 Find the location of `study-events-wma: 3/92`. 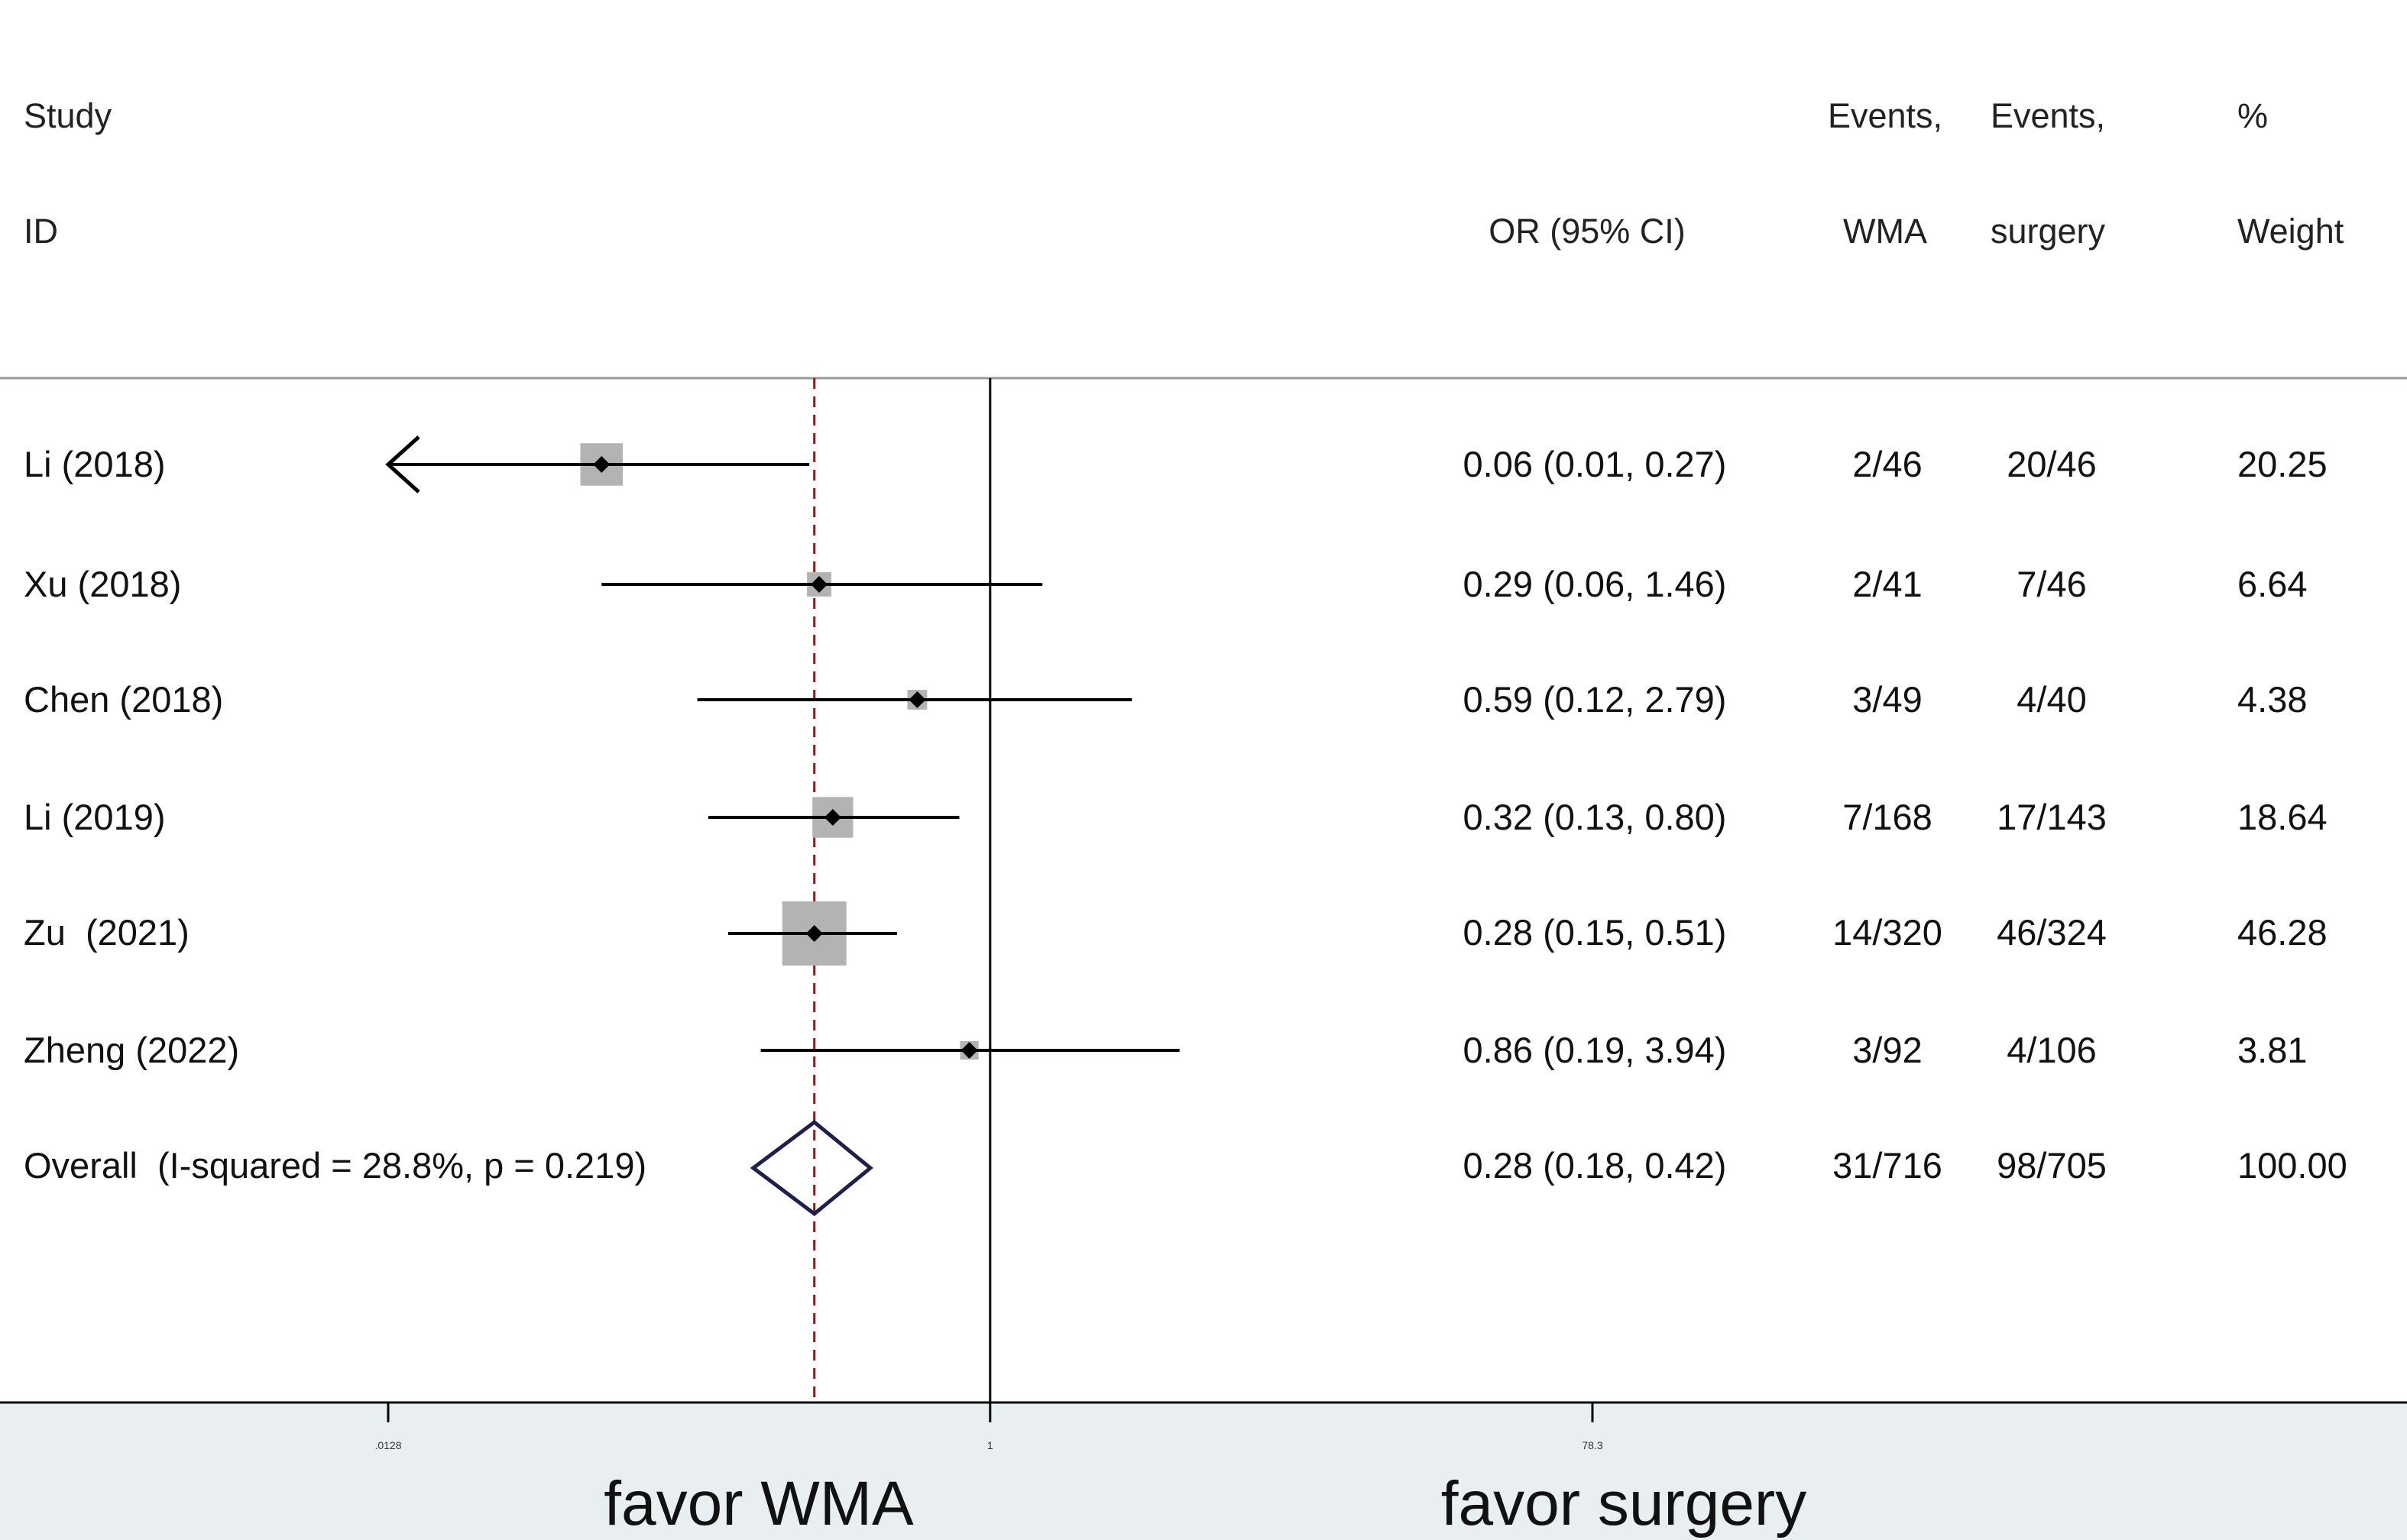

study-events-wma: 3/92 is located at coordinates (1887, 1050).